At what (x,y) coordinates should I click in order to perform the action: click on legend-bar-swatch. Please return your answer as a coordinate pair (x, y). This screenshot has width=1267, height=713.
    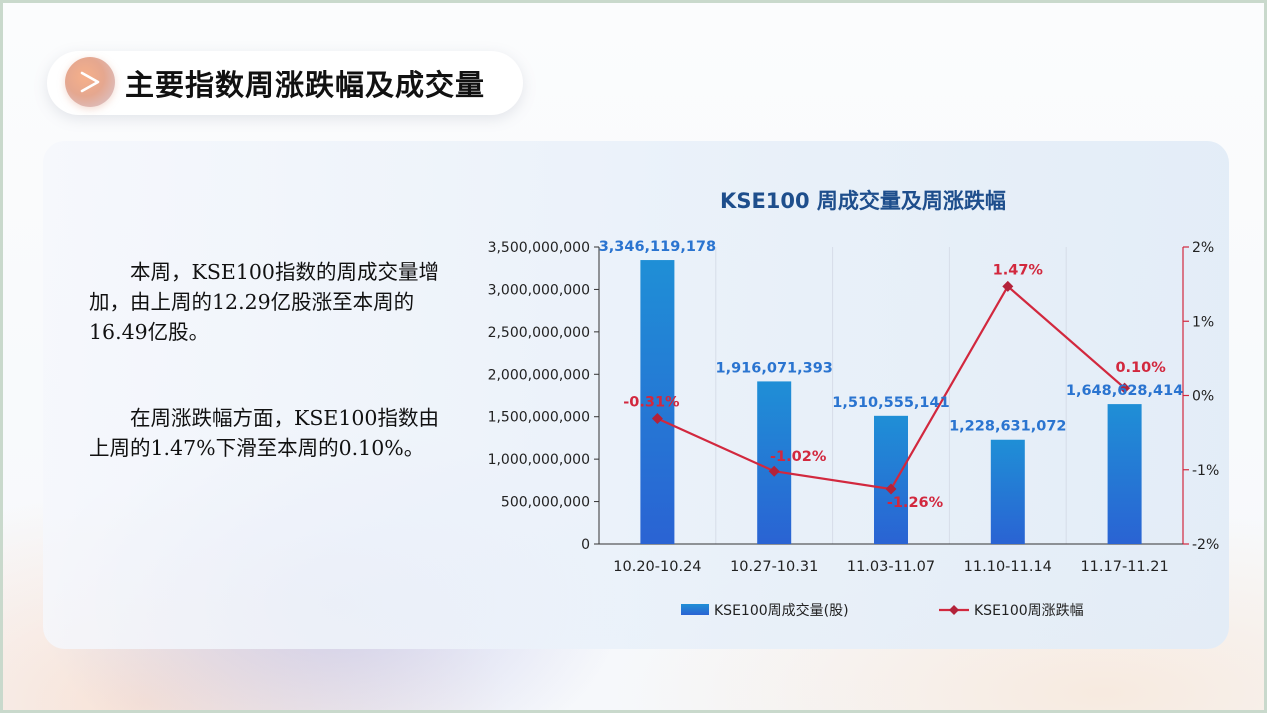
    Looking at the image, I should click on (695, 609).